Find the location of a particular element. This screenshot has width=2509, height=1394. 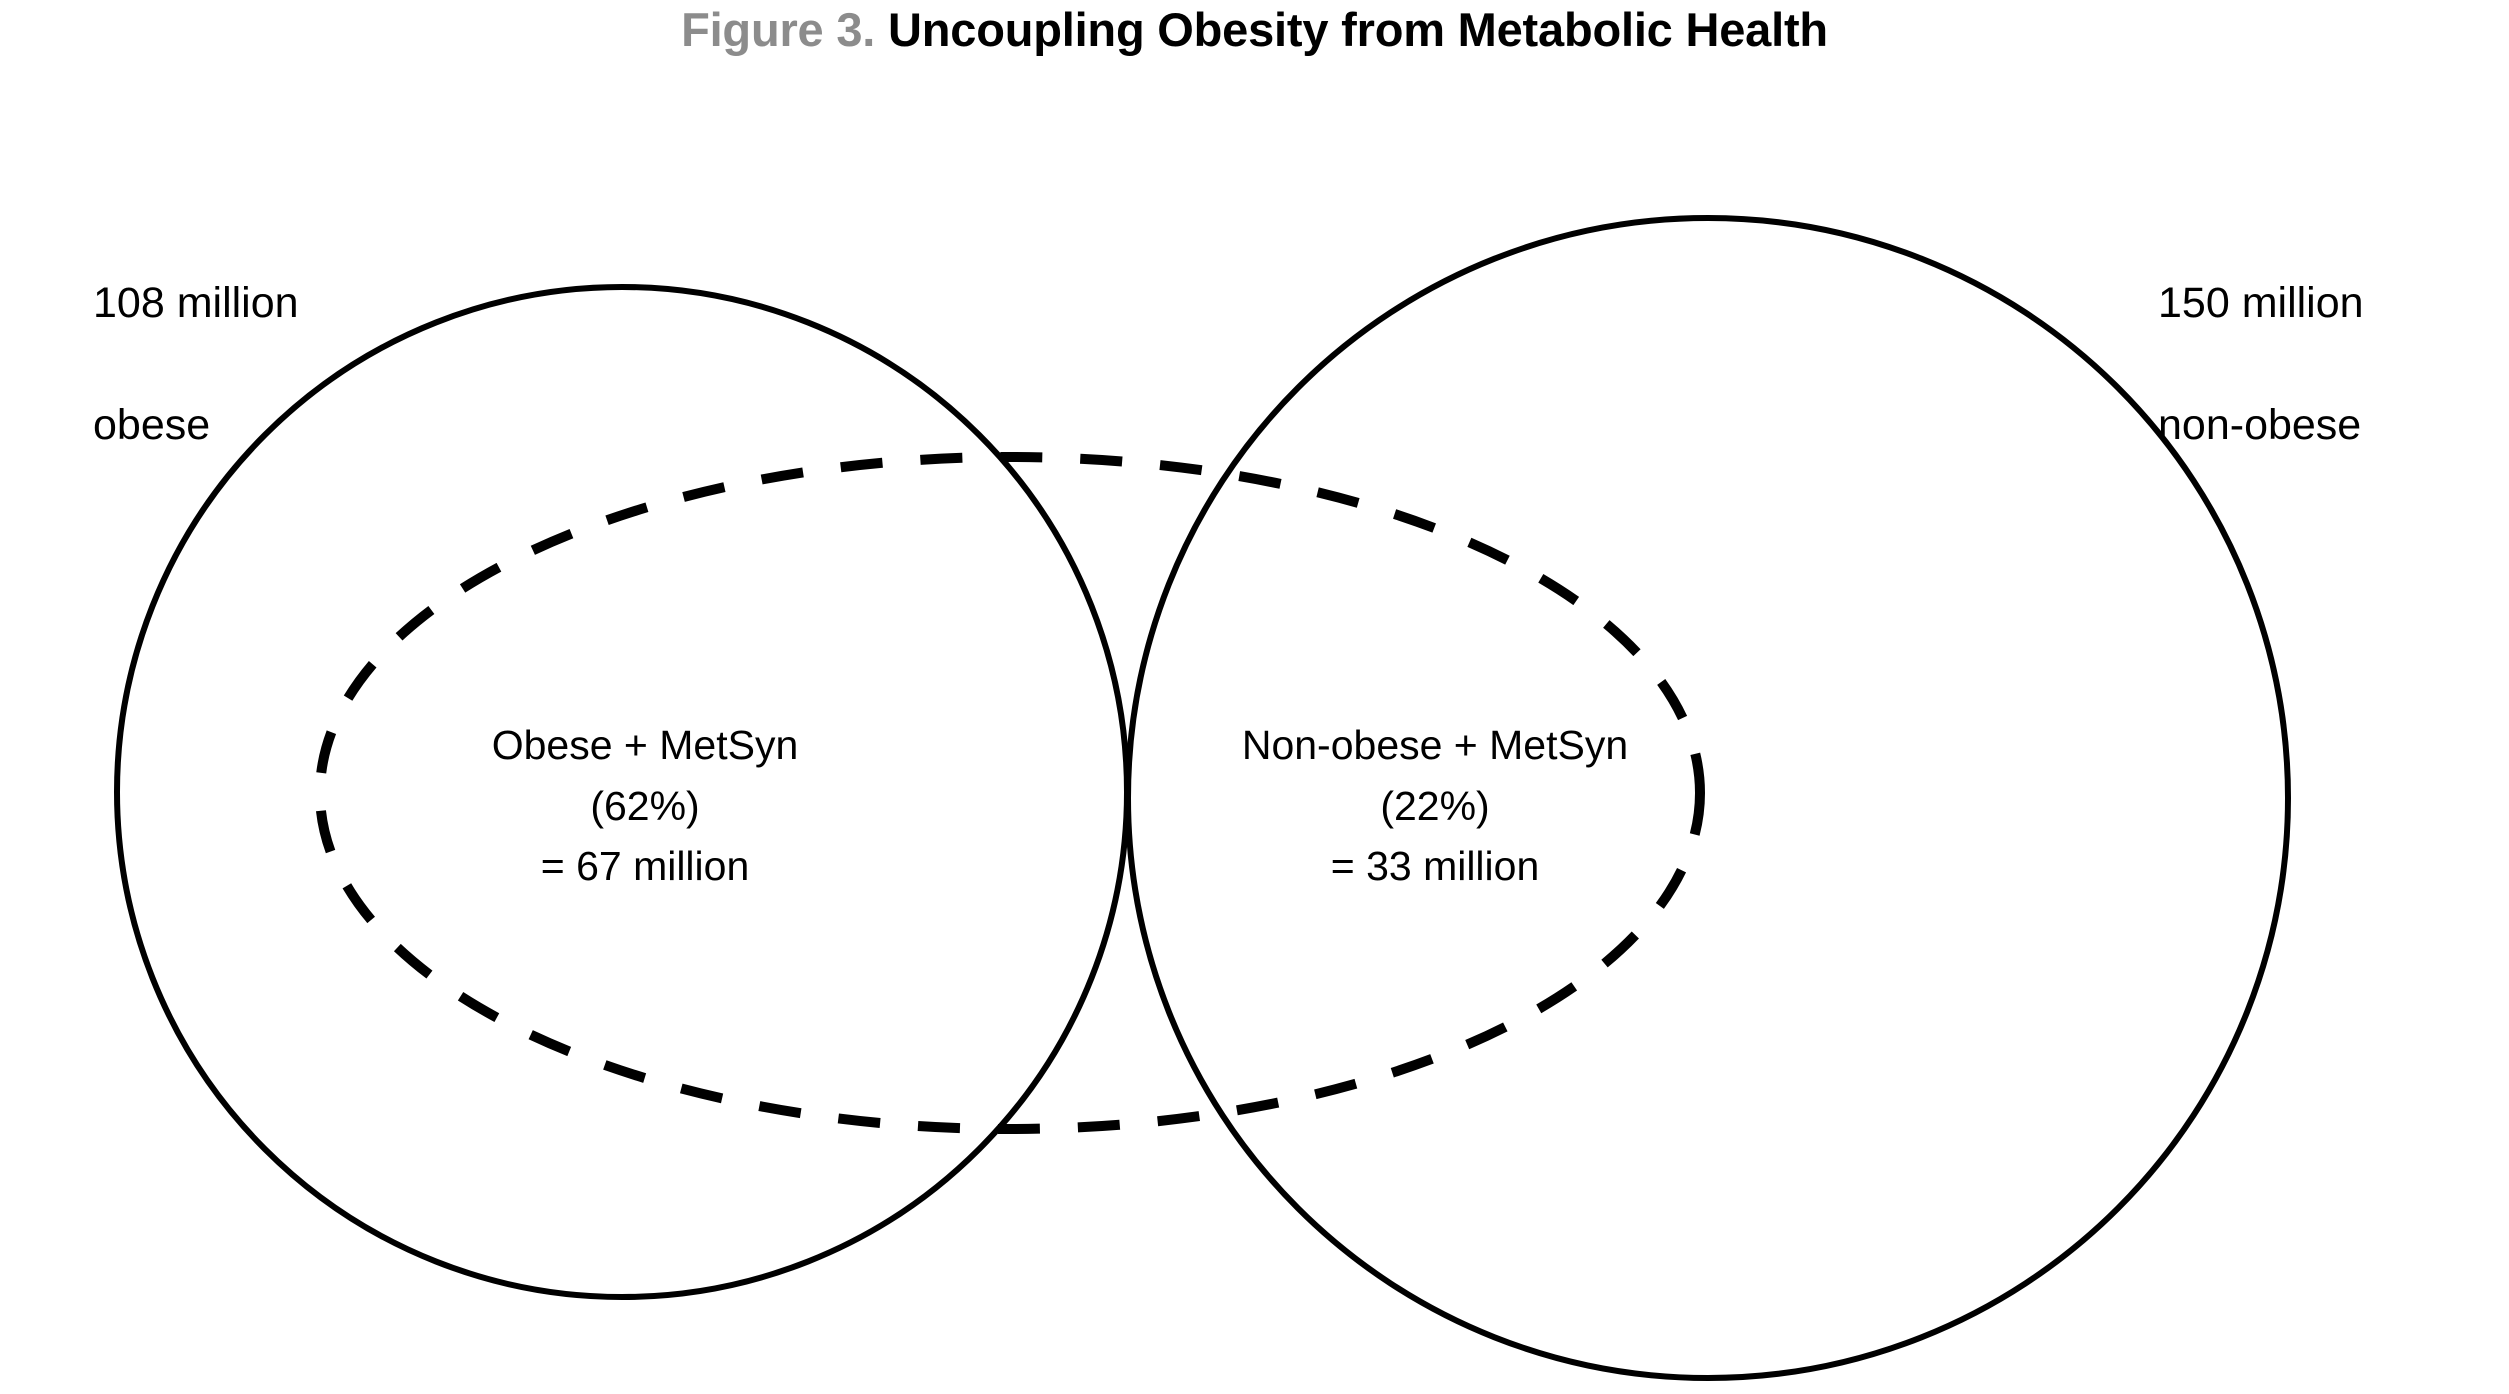

figure-title-main: Uncoupling Obesity from Metabolic Health is located at coordinates (1351, 29).